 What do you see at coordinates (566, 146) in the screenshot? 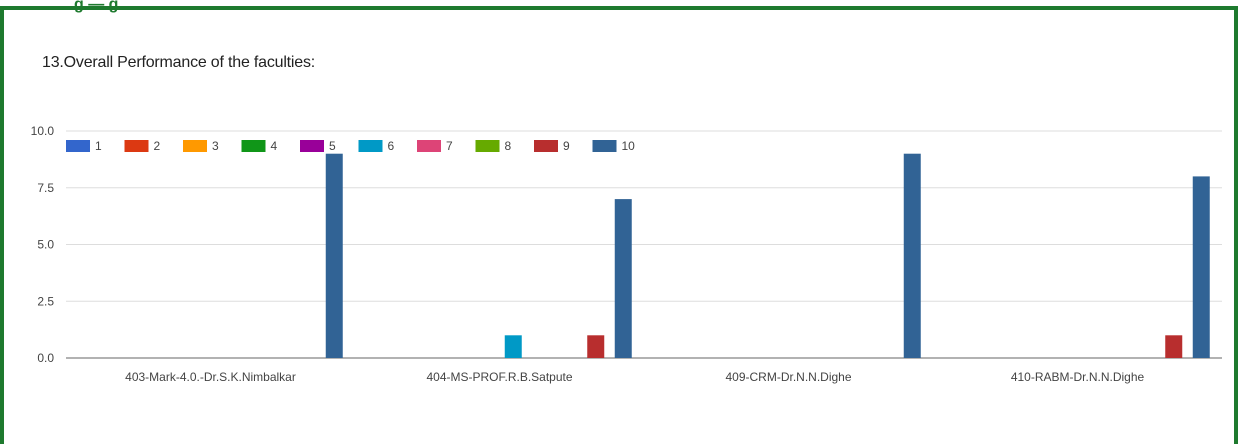
I see `legend-label-9: 9` at bounding box center [566, 146].